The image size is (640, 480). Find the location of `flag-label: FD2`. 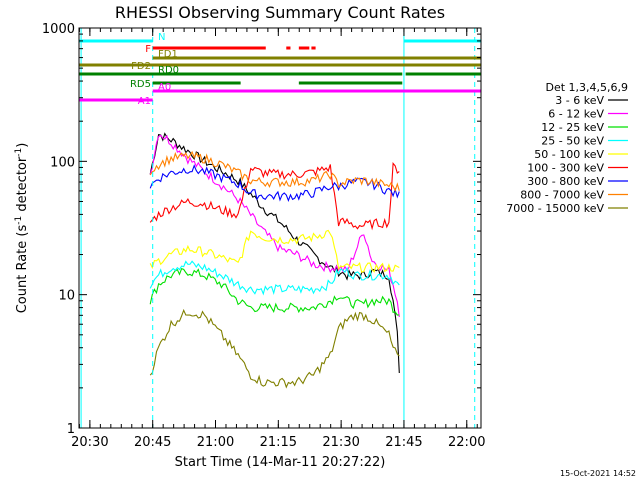

flag-label: FD2 is located at coordinates (141, 66).